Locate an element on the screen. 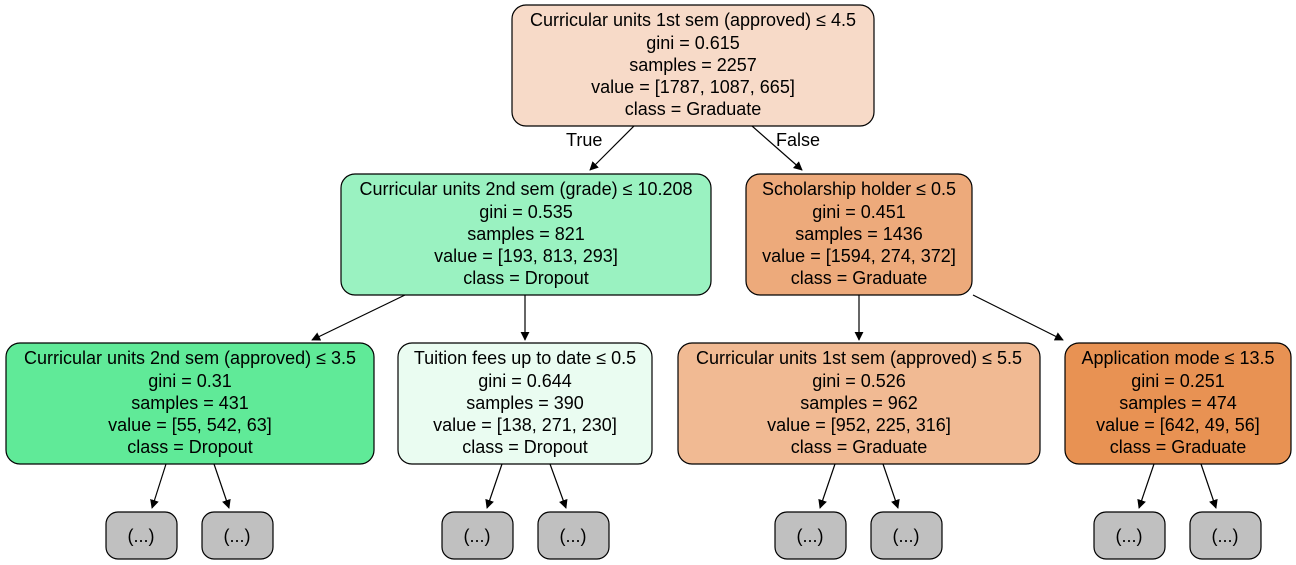 The width and height of the screenshot is (1296, 565). node-samples-text: samples = 2257 is located at coordinates (693, 65).